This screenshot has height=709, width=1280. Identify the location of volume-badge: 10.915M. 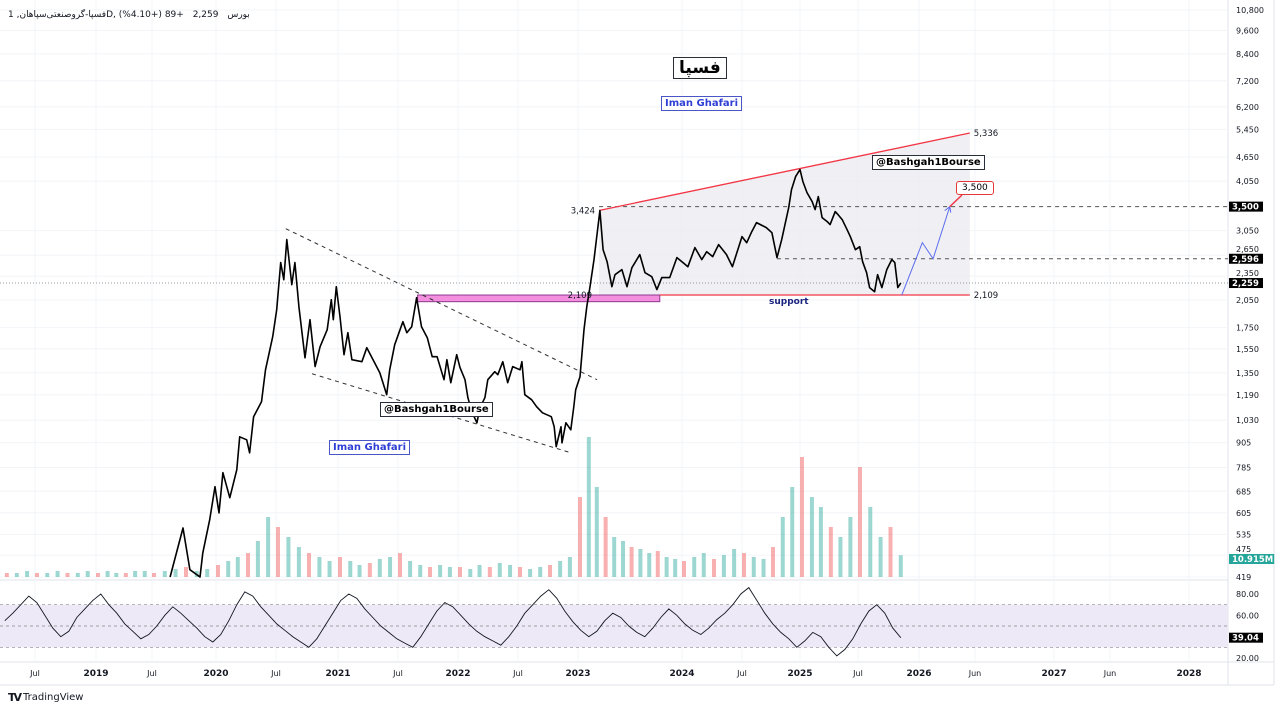
(1252, 560).